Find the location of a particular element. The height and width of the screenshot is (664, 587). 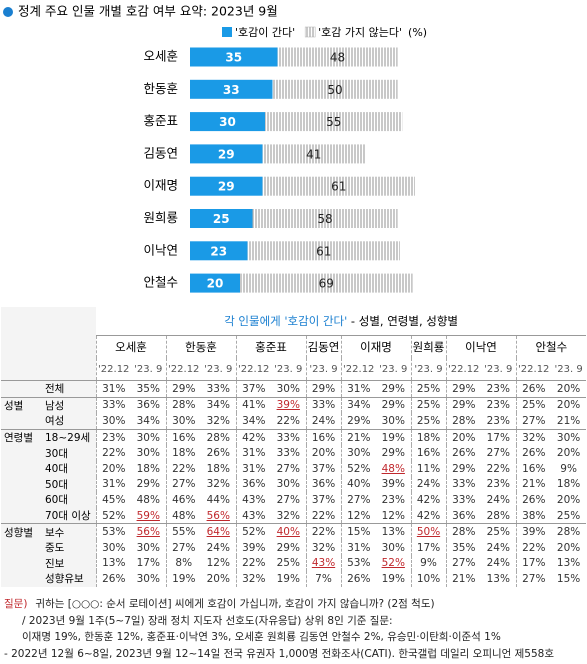

value-label: 33 is located at coordinates (231, 90).